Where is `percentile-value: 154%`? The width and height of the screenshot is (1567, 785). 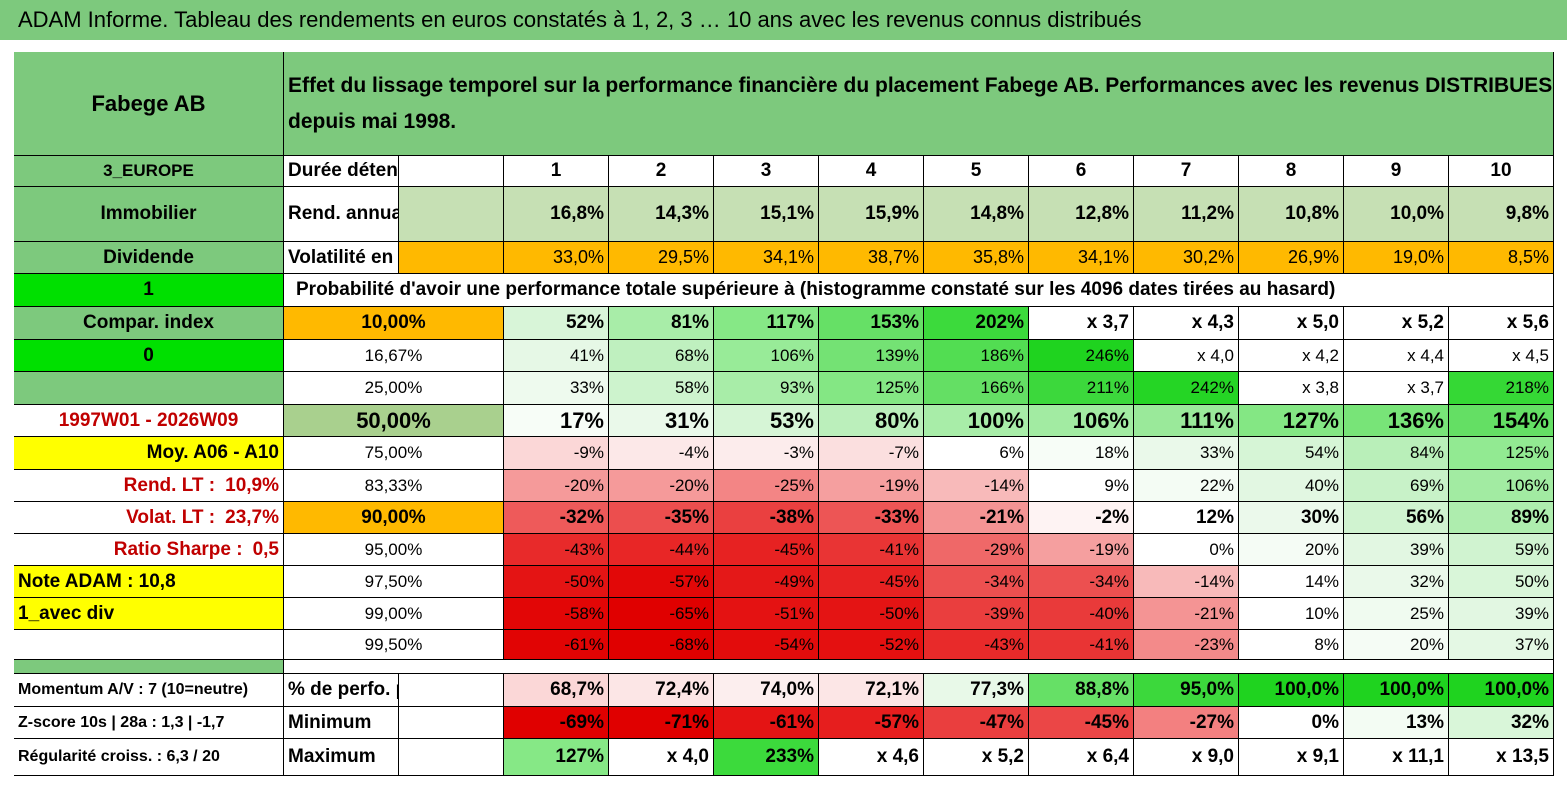
percentile-value: 154% is located at coordinates (1501, 421).